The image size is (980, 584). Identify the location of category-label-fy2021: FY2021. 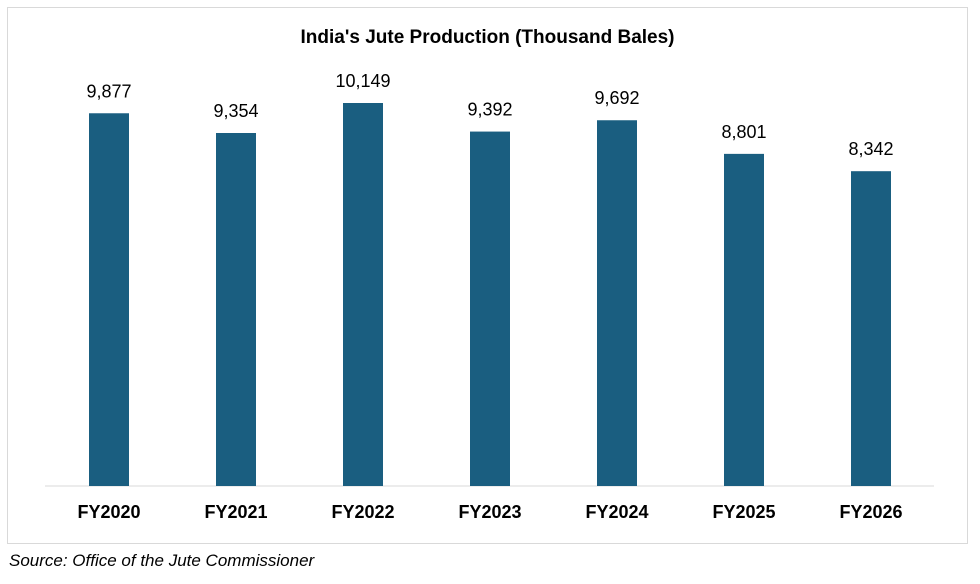
(235, 512).